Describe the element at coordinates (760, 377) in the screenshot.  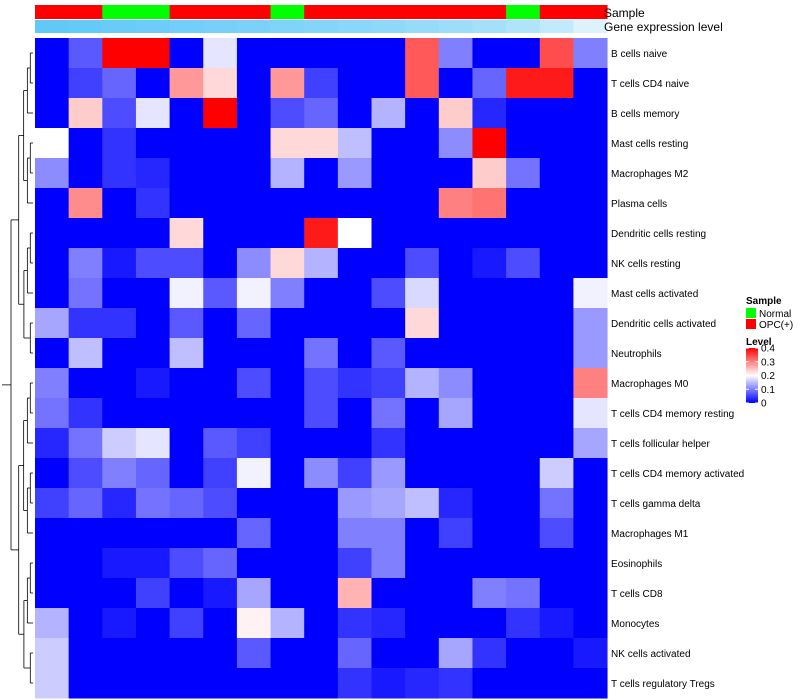
I see `legend-level-ticks: 0.4 0.3 0.2 0.1 0` at that location.